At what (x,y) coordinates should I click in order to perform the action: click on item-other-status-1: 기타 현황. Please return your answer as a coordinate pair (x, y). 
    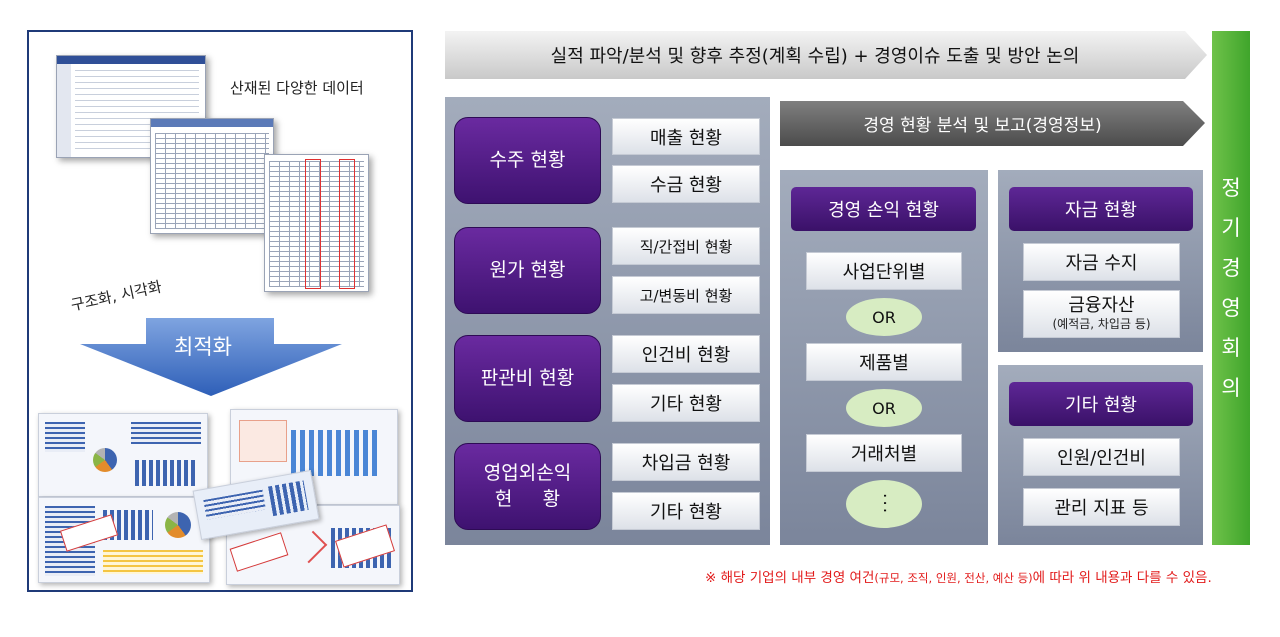
    Looking at the image, I should click on (686, 403).